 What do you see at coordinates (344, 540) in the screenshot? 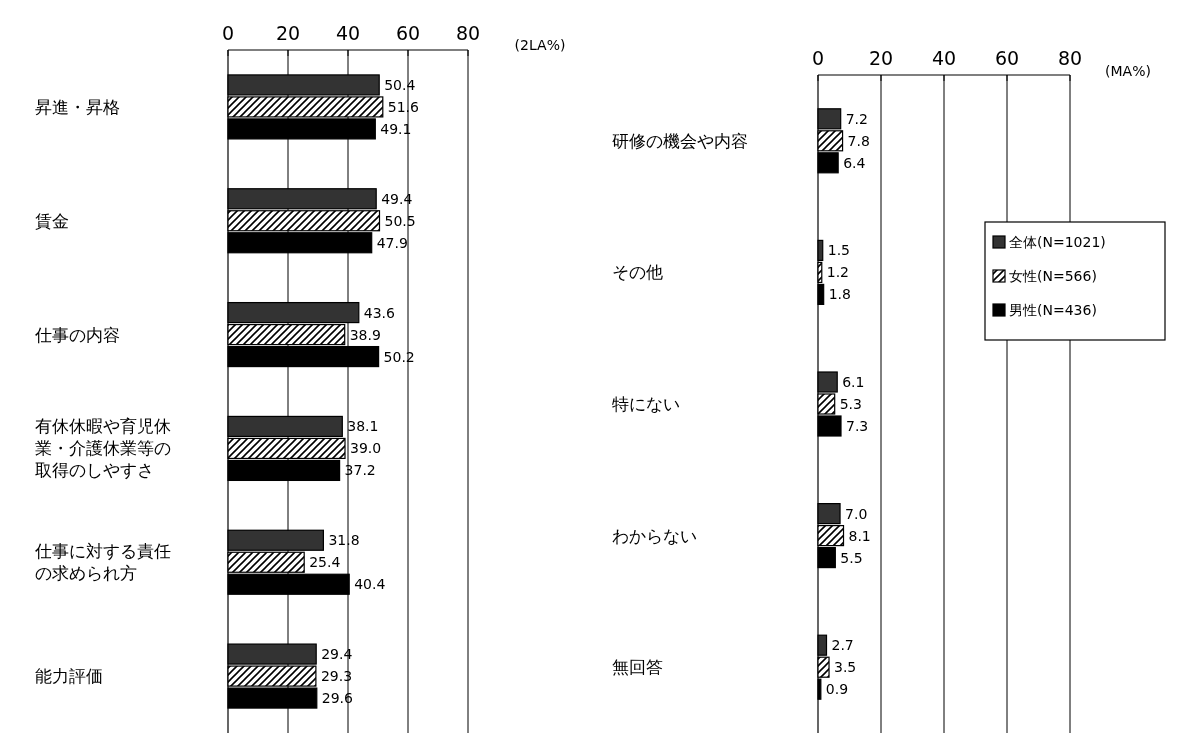
I see `data-label: 31.8` at bounding box center [344, 540].